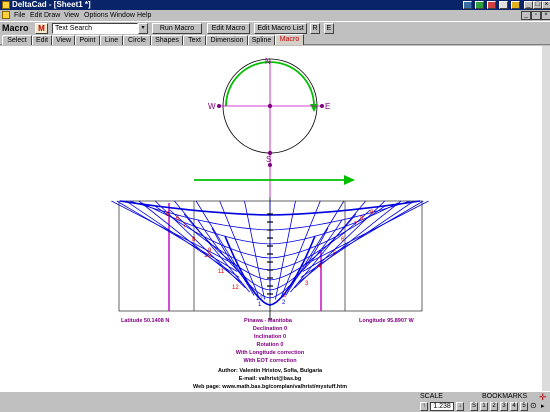  Describe the element at coordinates (442, 406) in the screenshot. I see `scale-value: 1.238` at that location.